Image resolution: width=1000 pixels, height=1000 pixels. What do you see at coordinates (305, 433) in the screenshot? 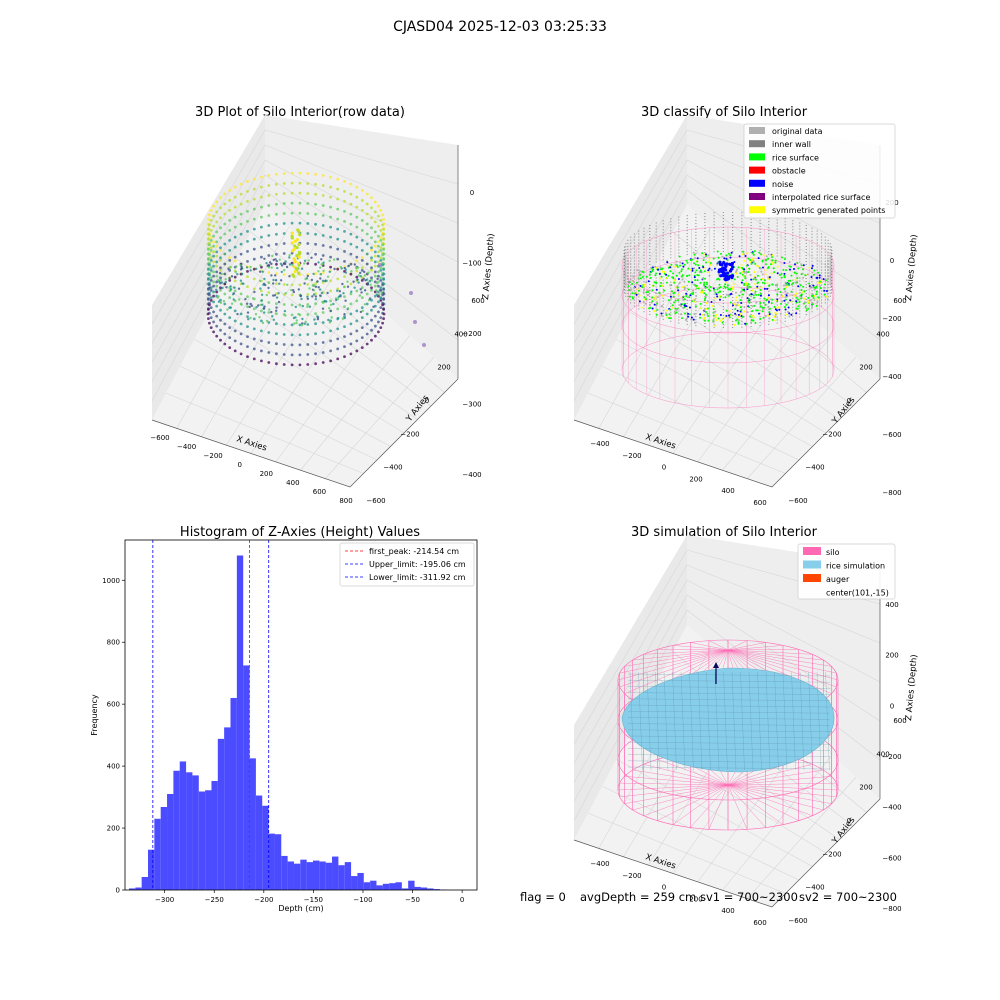
I see `axis-line` at bounding box center [305, 433].